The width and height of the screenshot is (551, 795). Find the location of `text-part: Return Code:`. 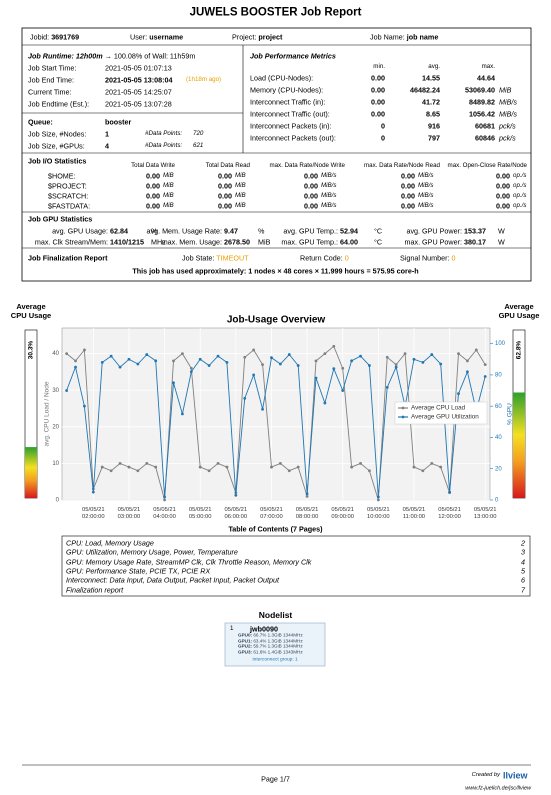

text-part: Return Code: is located at coordinates (321, 258).